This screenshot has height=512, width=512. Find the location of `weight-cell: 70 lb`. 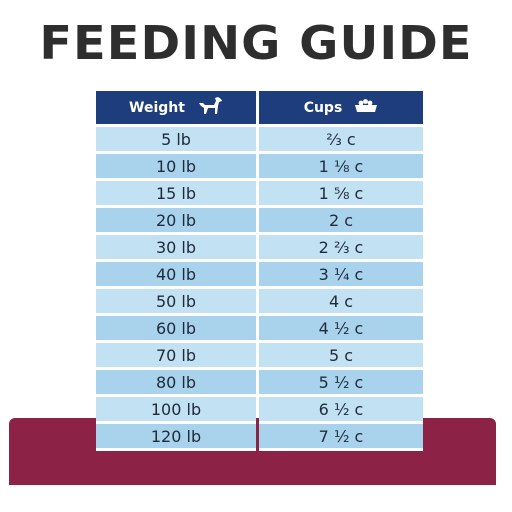

weight-cell: 70 lb is located at coordinates (176, 356).